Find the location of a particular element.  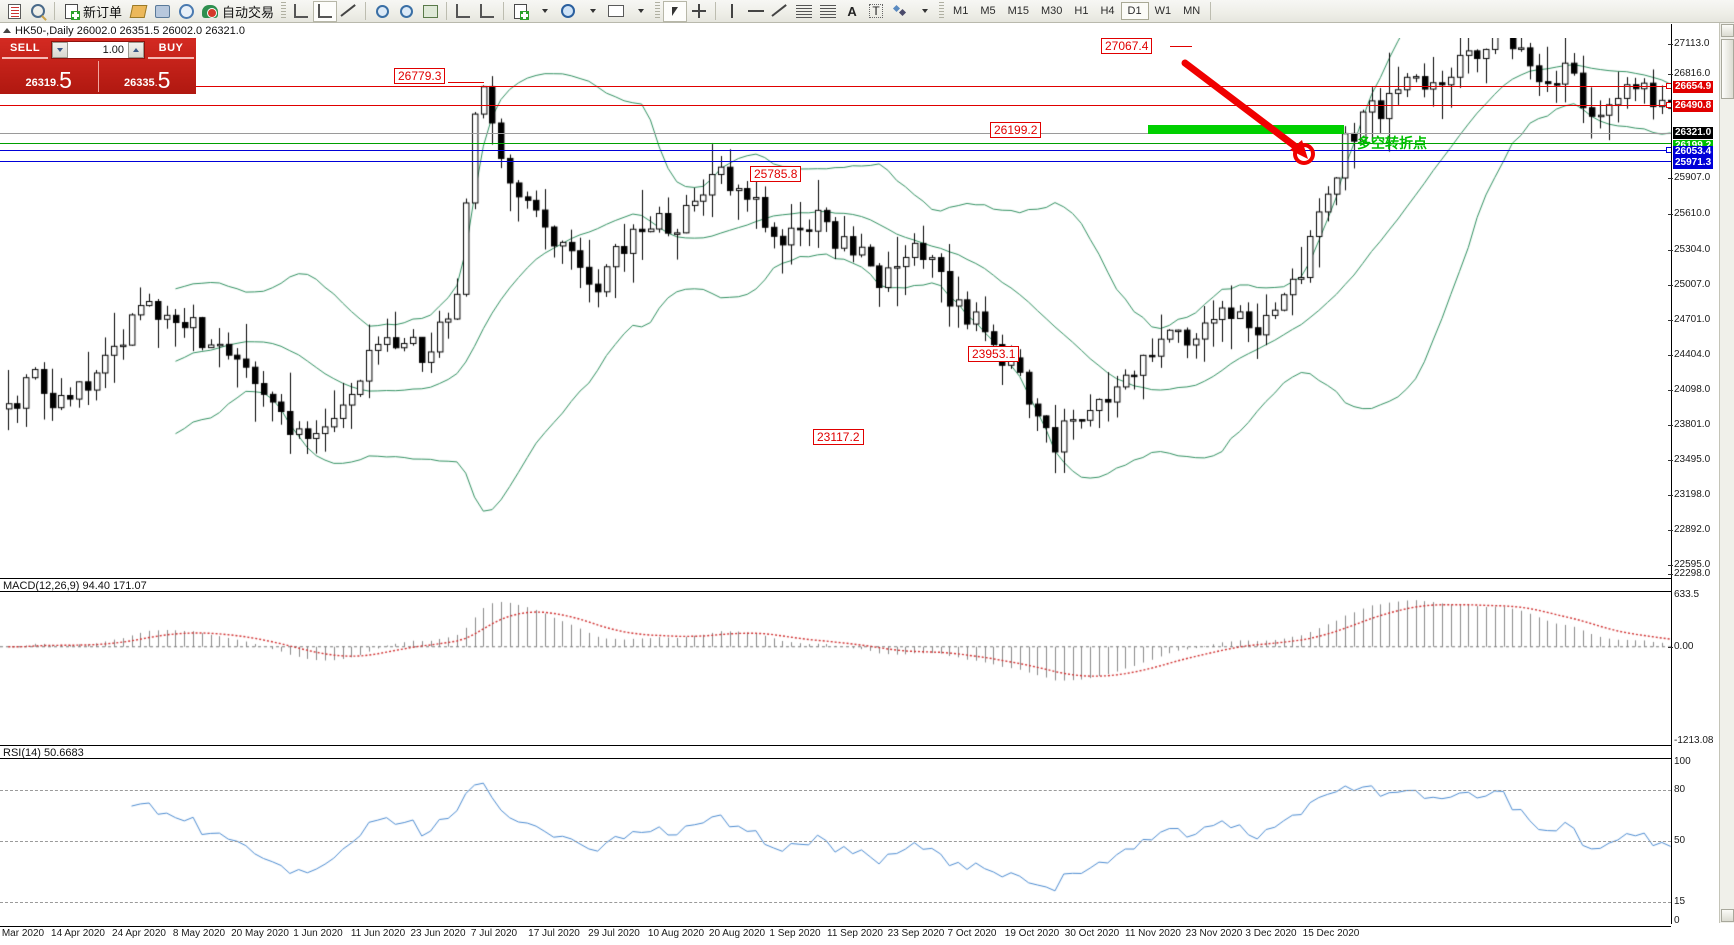

cursor-icon is located at coordinates (675, 11).